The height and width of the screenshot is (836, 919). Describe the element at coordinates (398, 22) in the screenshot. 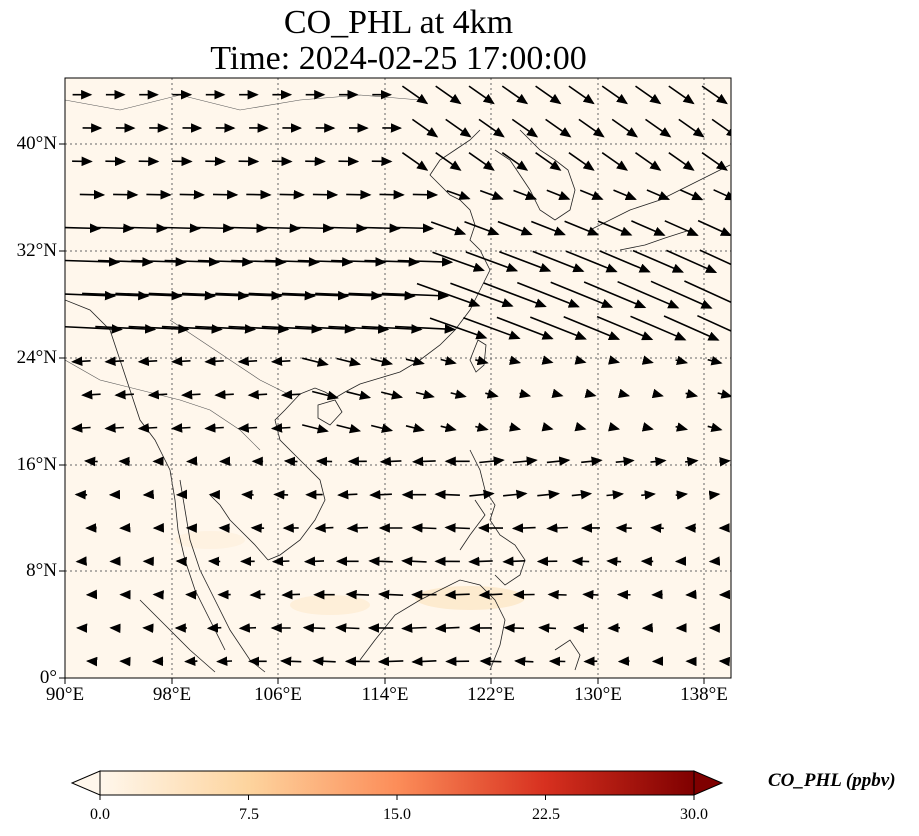

I see `map-title: CO_PHL at 4km` at that location.